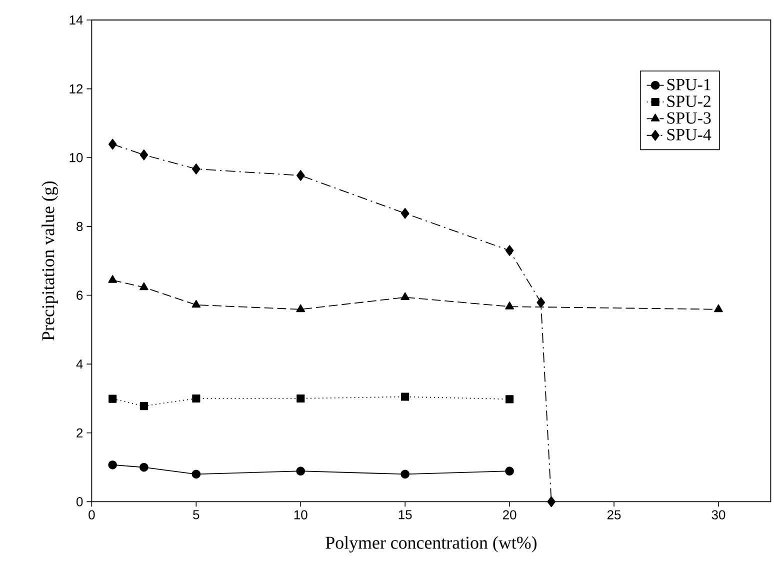 The image size is (774, 585). What do you see at coordinates (91, 515) in the screenshot?
I see `x-tick-label: 0` at bounding box center [91, 515].